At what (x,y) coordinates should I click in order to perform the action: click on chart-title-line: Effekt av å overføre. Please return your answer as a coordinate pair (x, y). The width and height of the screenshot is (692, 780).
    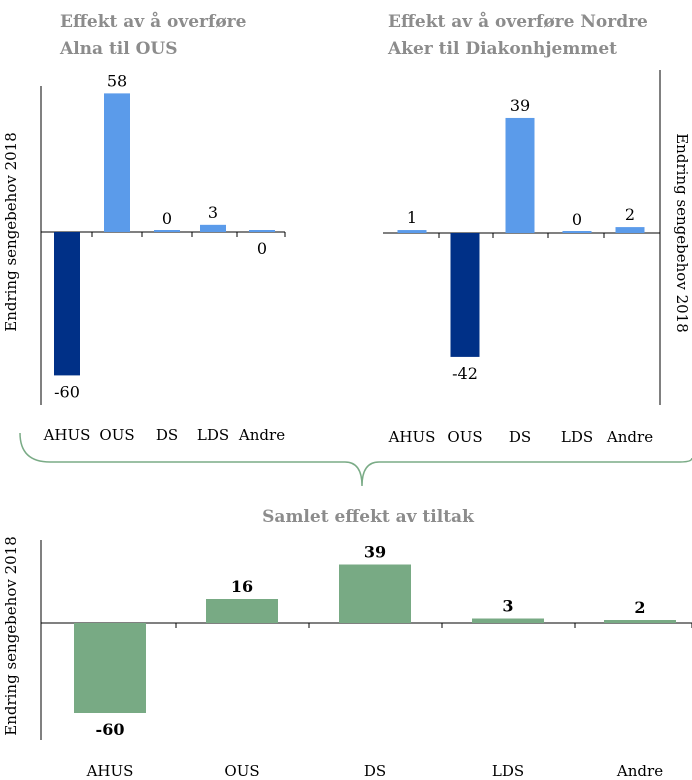
    Looking at the image, I should click on (153, 21).